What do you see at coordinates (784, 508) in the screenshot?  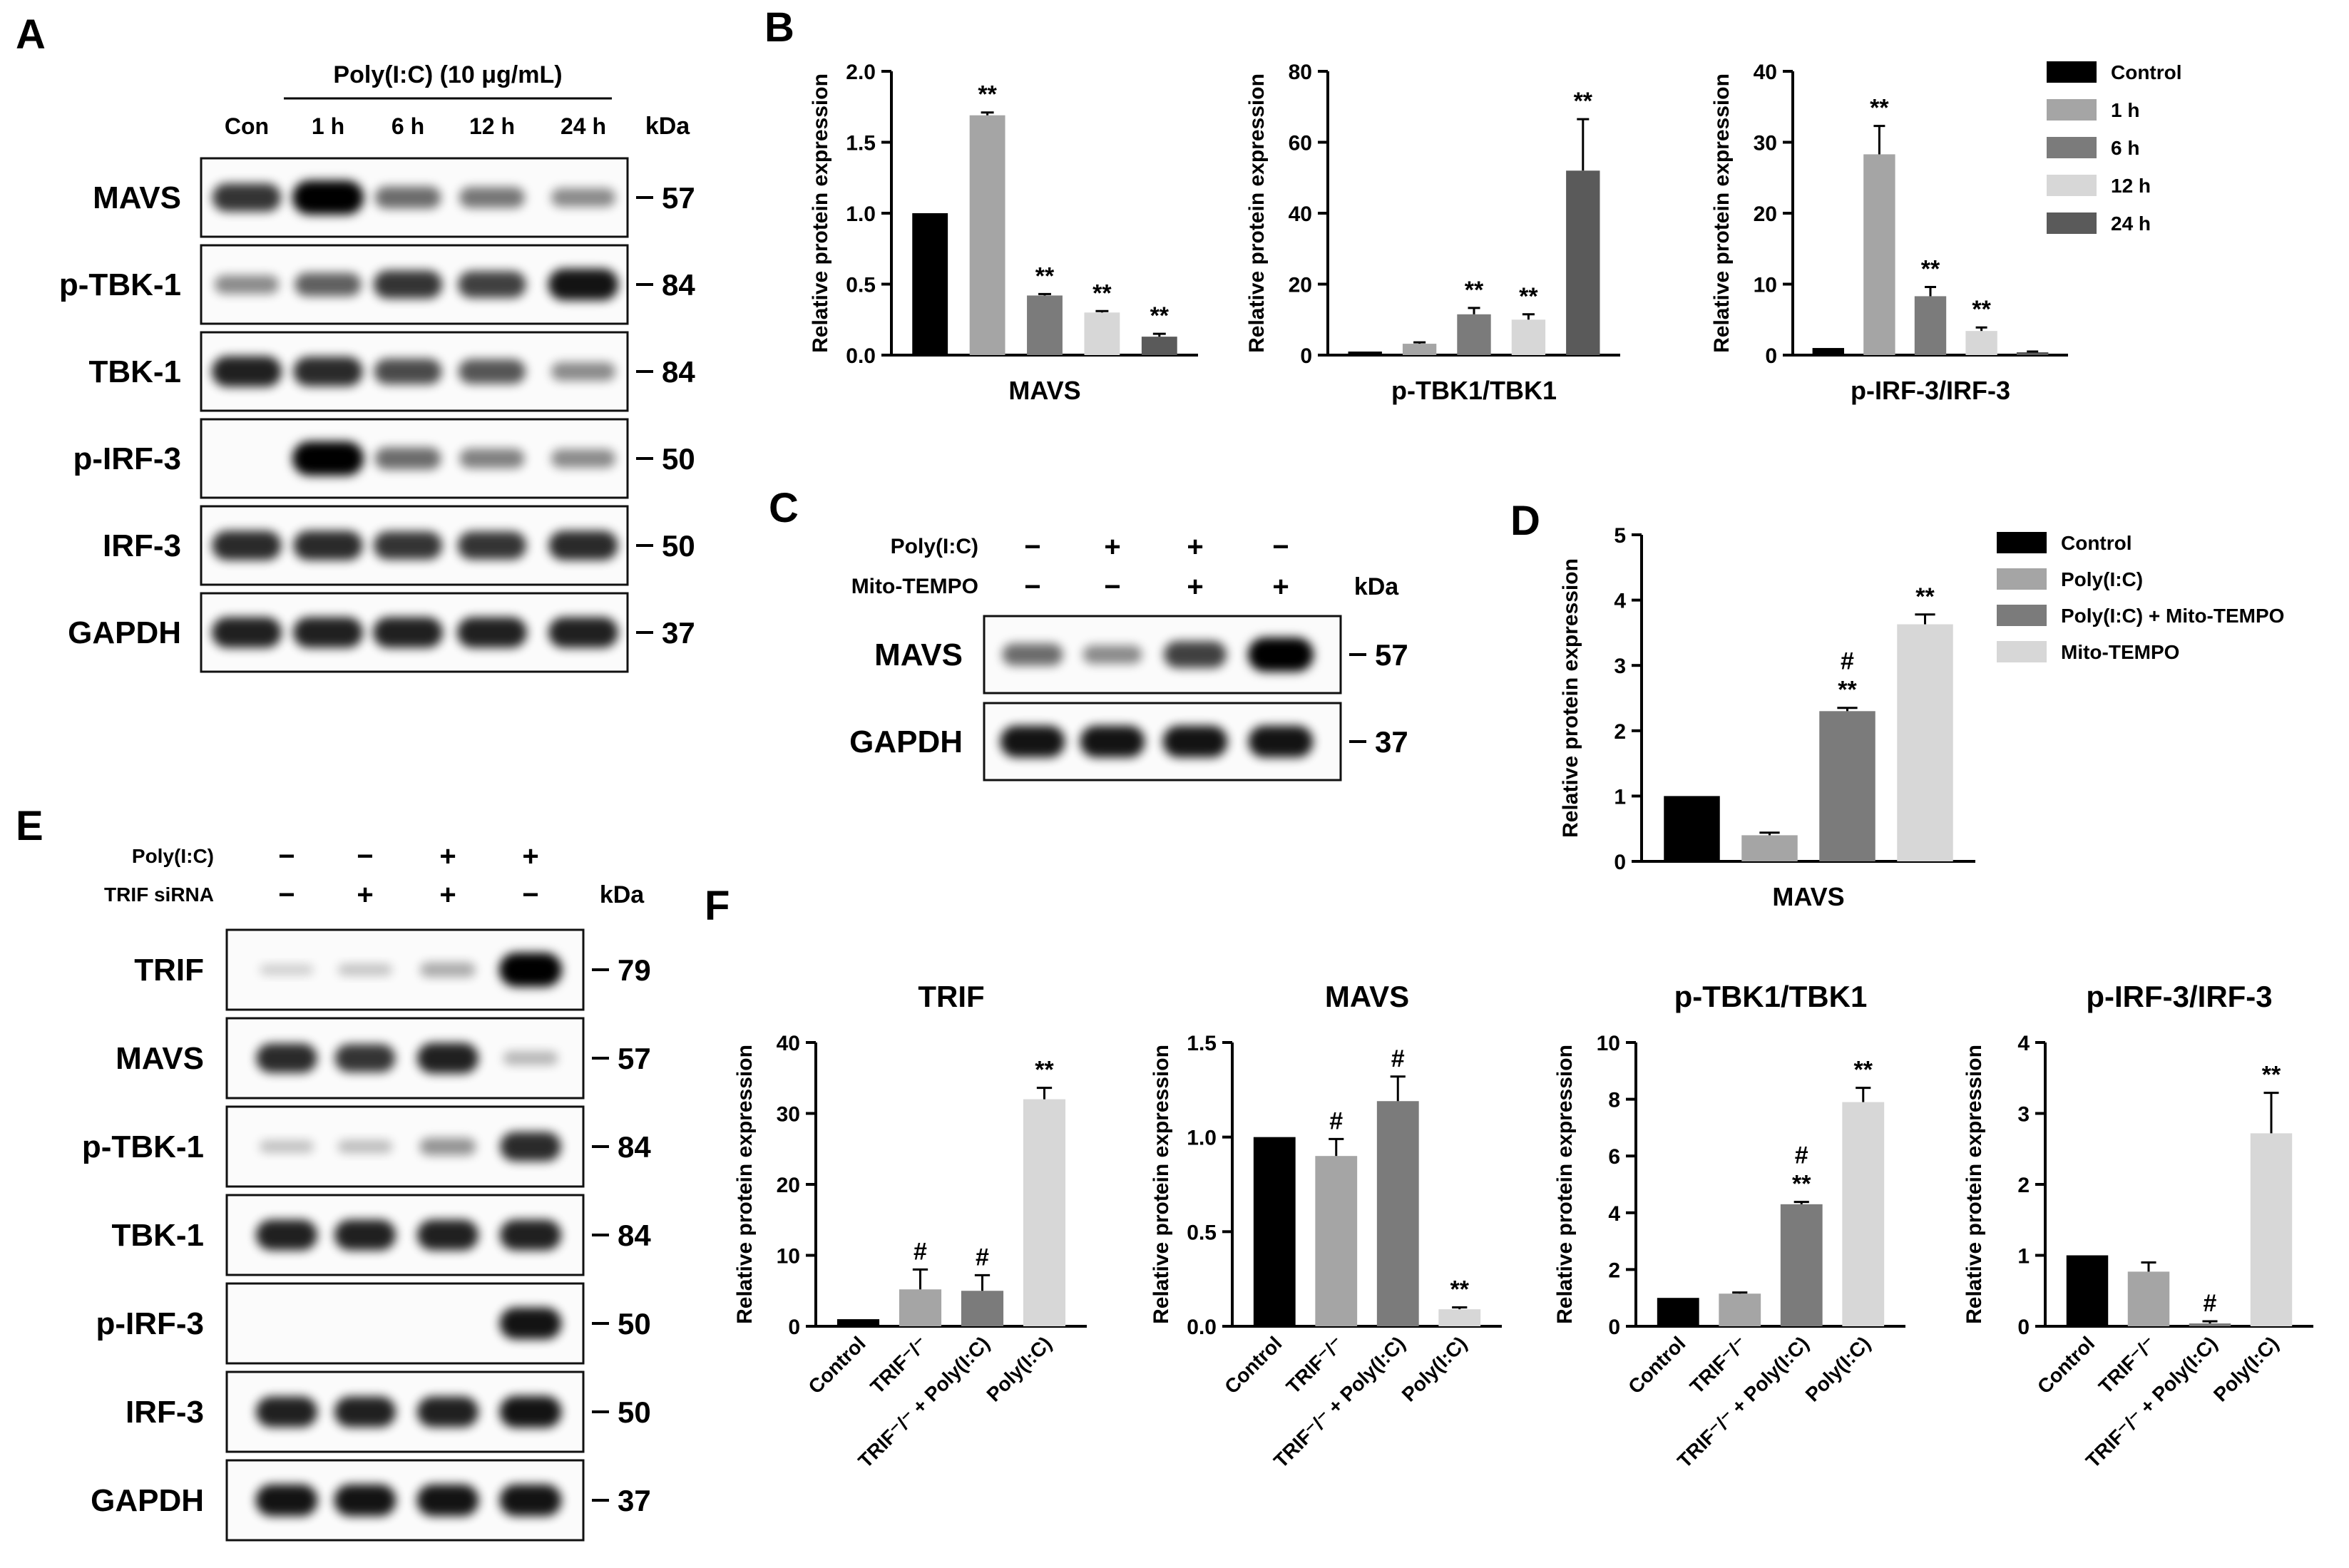 I see `panel-letter: C` at bounding box center [784, 508].